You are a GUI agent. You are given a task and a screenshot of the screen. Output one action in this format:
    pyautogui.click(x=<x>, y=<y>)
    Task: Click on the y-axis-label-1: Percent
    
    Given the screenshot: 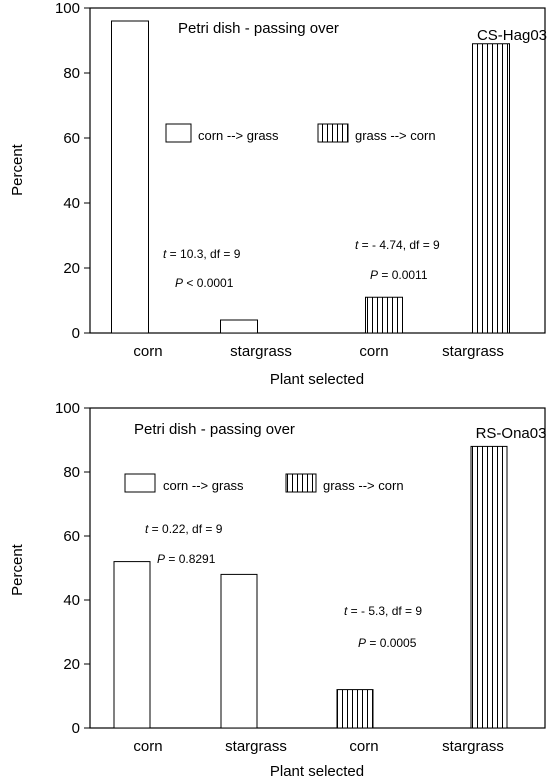 What is the action you would take?
    pyautogui.click(x=17, y=169)
    